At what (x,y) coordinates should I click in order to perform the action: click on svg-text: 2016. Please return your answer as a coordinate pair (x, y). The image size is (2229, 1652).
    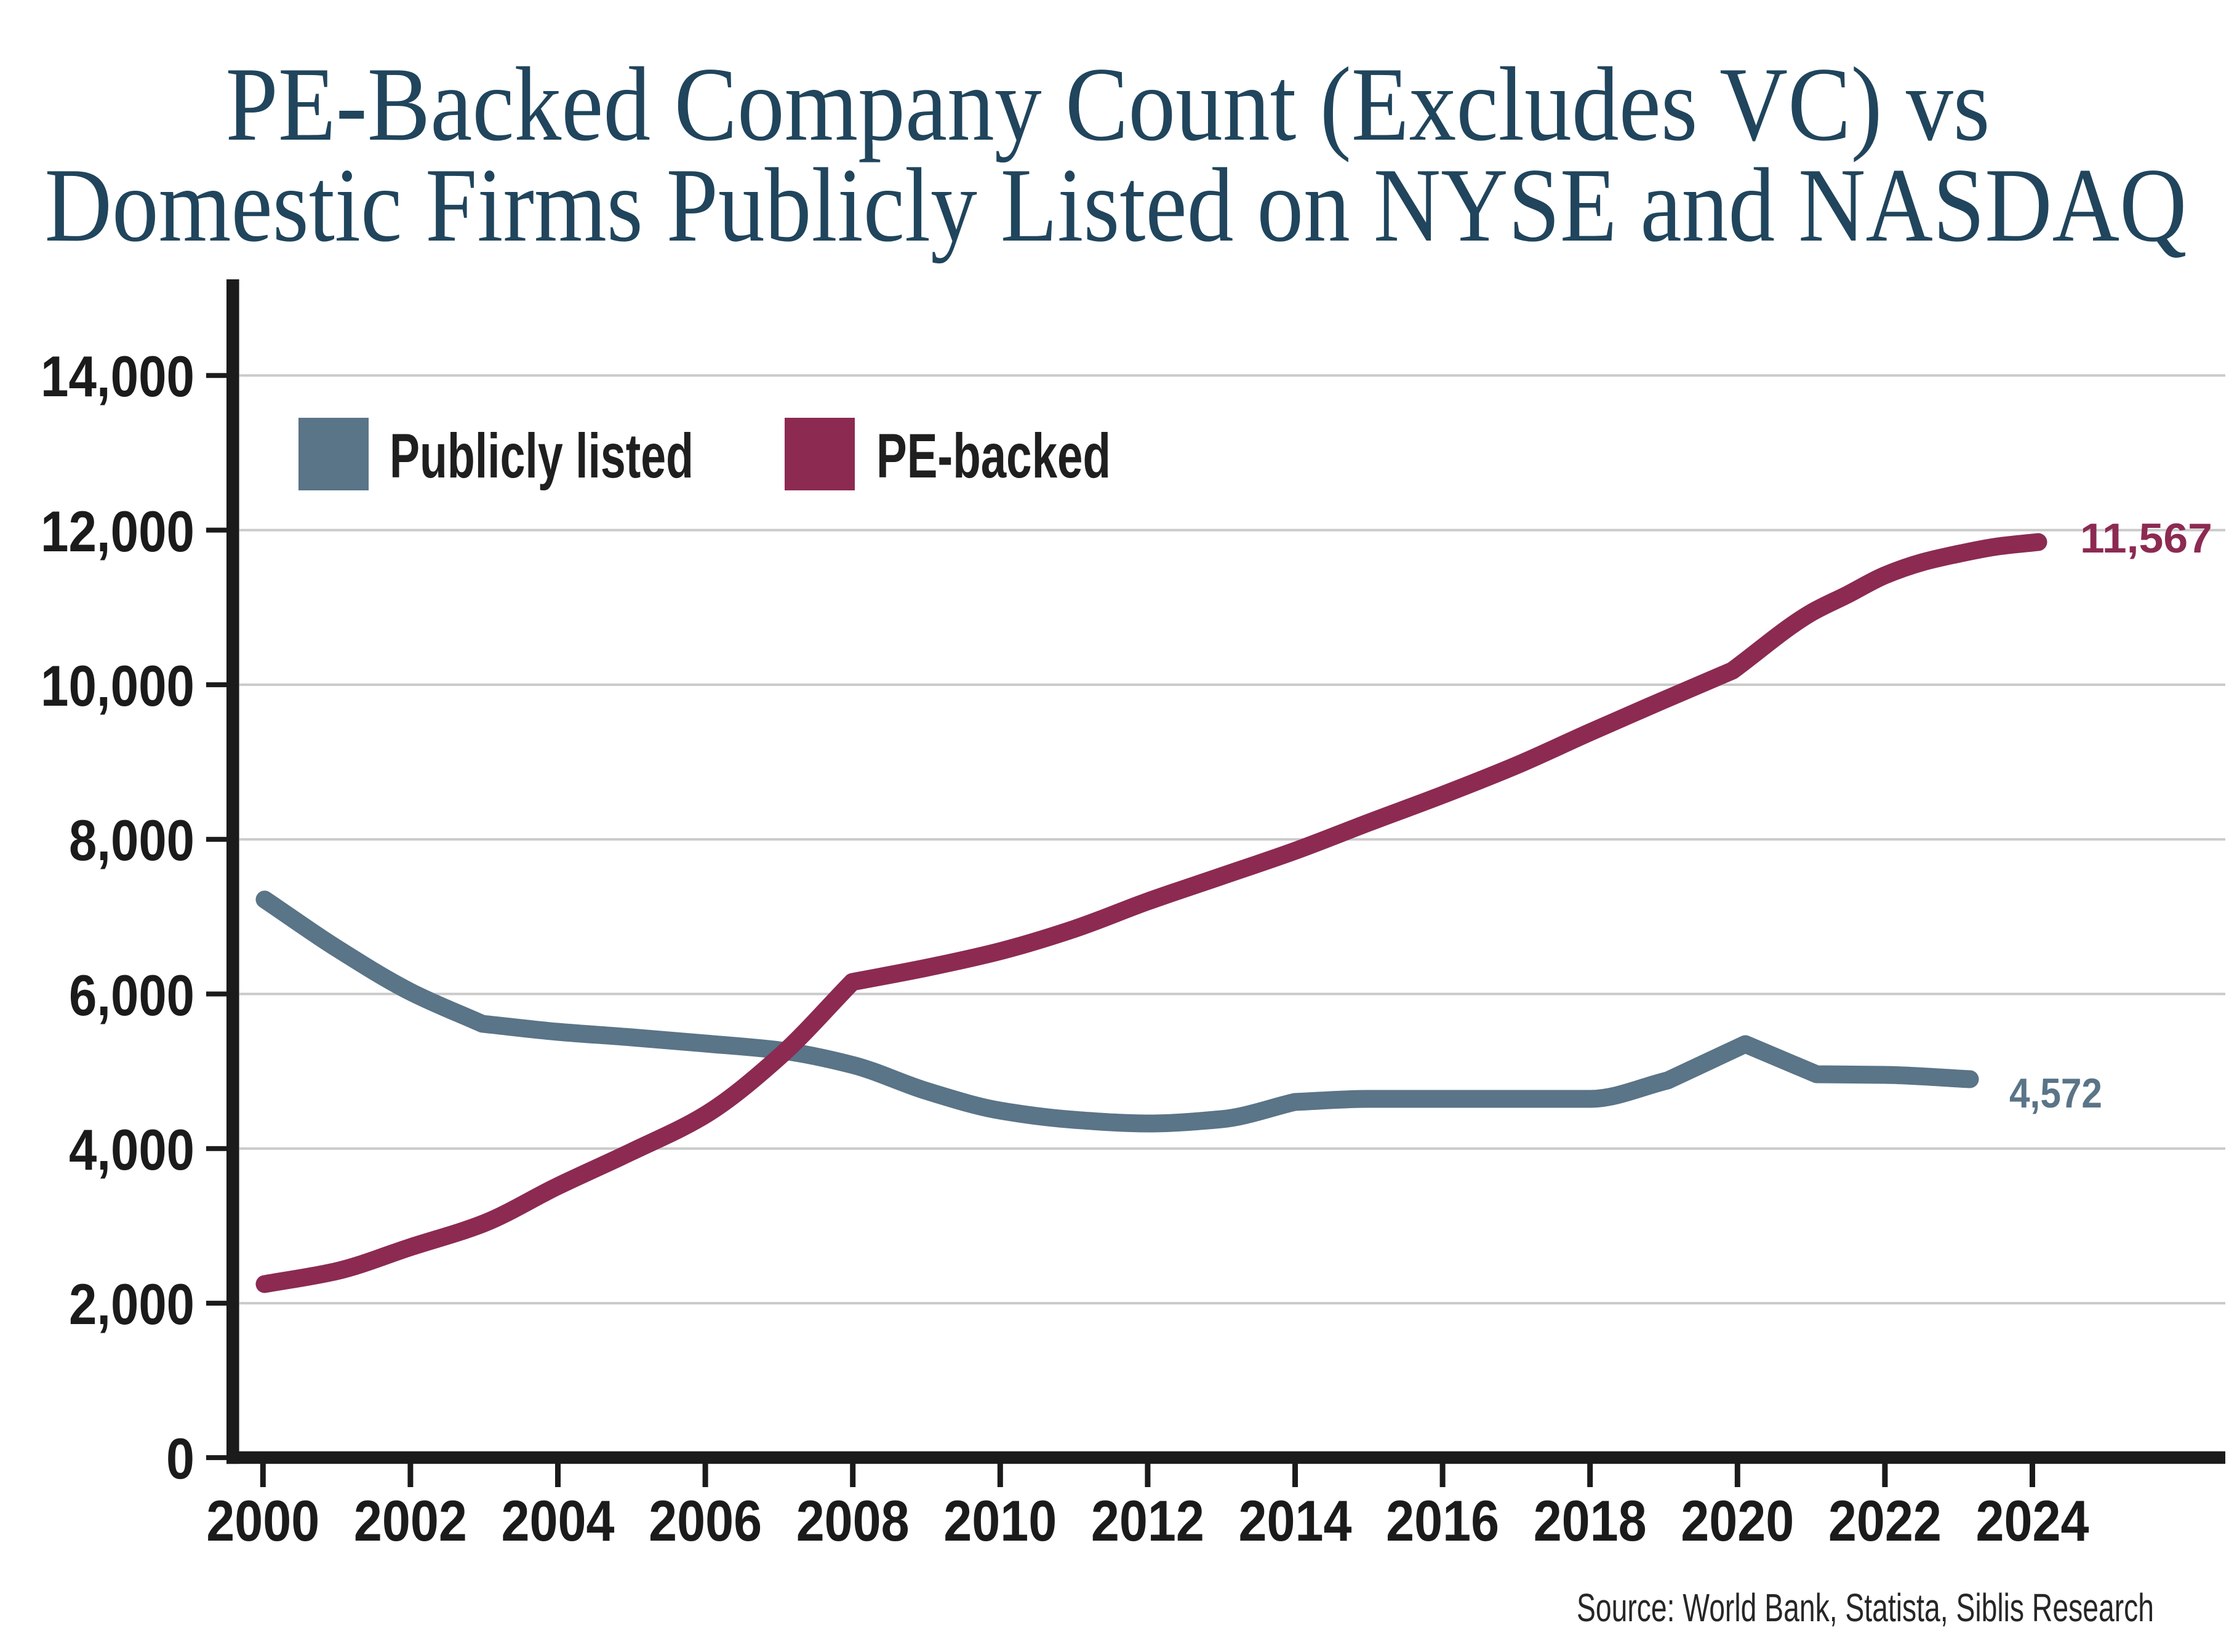
    Looking at the image, I should click on (1442, 1520).